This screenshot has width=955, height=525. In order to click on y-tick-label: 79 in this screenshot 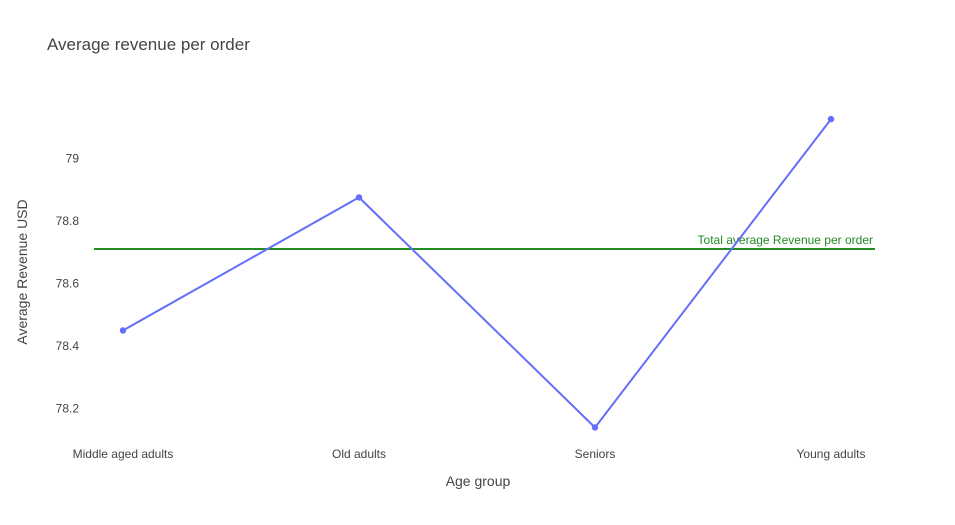, I will do `click(73, 158)`.